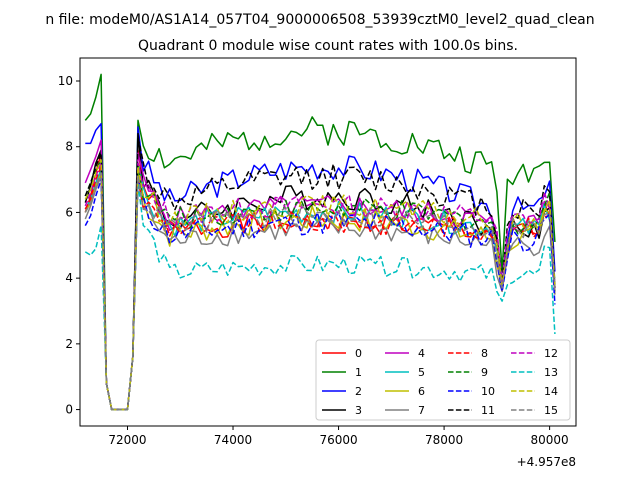 The width and height of the screenshot is (640, 480). Describe the element at coordinates (551, 372) in the screenshot. I see `legend-label-13: 13` at that location.